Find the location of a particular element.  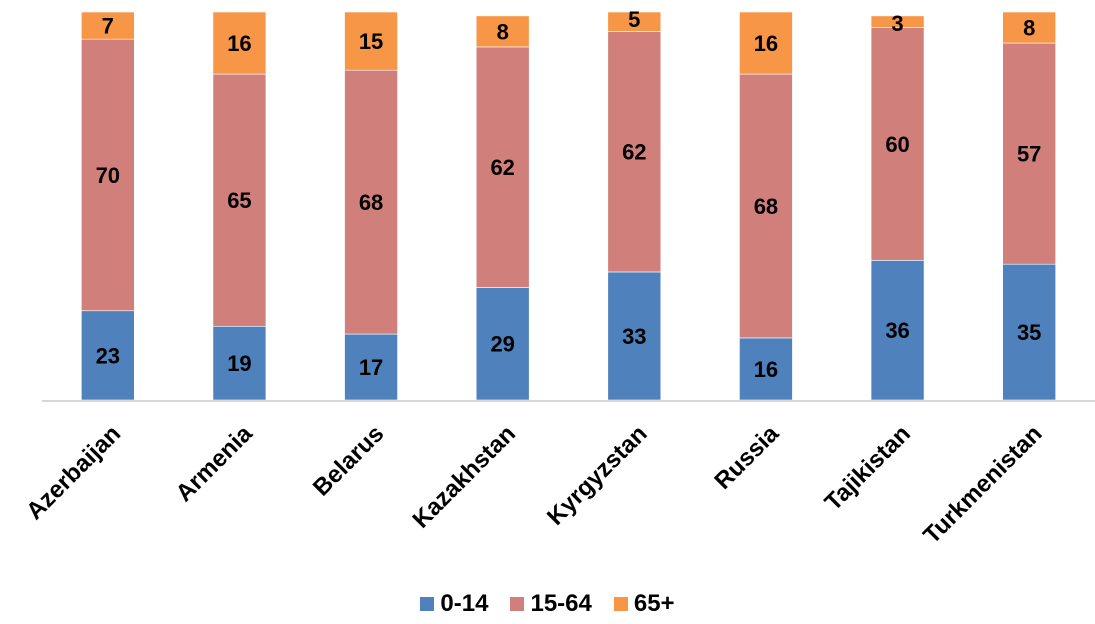

bar-segment-15-64-azerbaijan is located at coordinates (108, 175).